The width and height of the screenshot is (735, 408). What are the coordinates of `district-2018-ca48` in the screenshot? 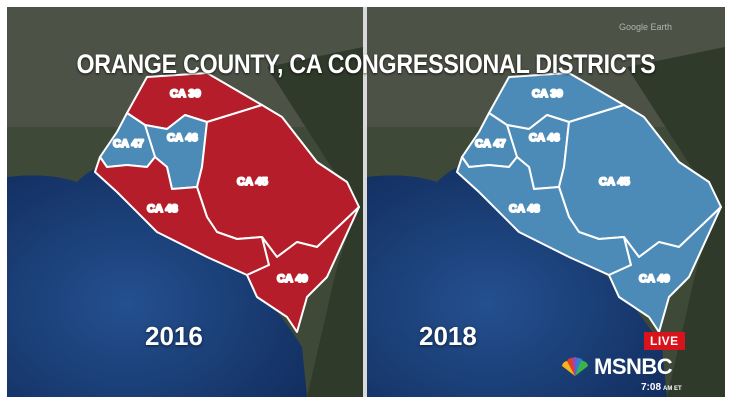 It's located at (544, 216).